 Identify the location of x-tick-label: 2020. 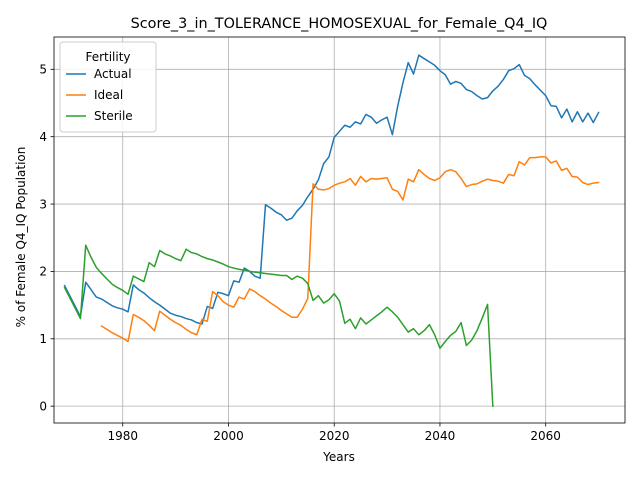
(334, 436).